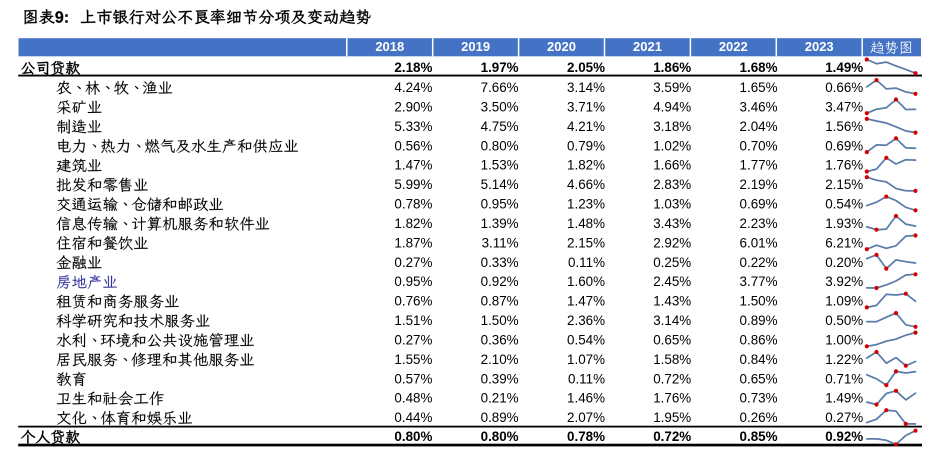  What do you see at coordinates (759, 165) in the screenshot?
I see `svg-text: 1.77%` at bounding box center [759, 165].